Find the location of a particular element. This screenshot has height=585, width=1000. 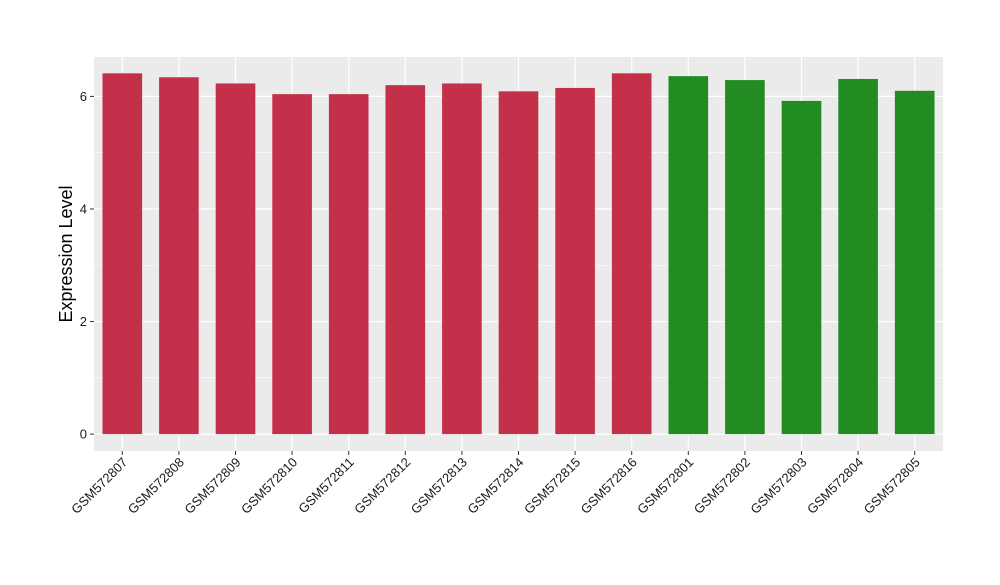

x-tick-label: GSM572805 is located at coordinates (892, 486).